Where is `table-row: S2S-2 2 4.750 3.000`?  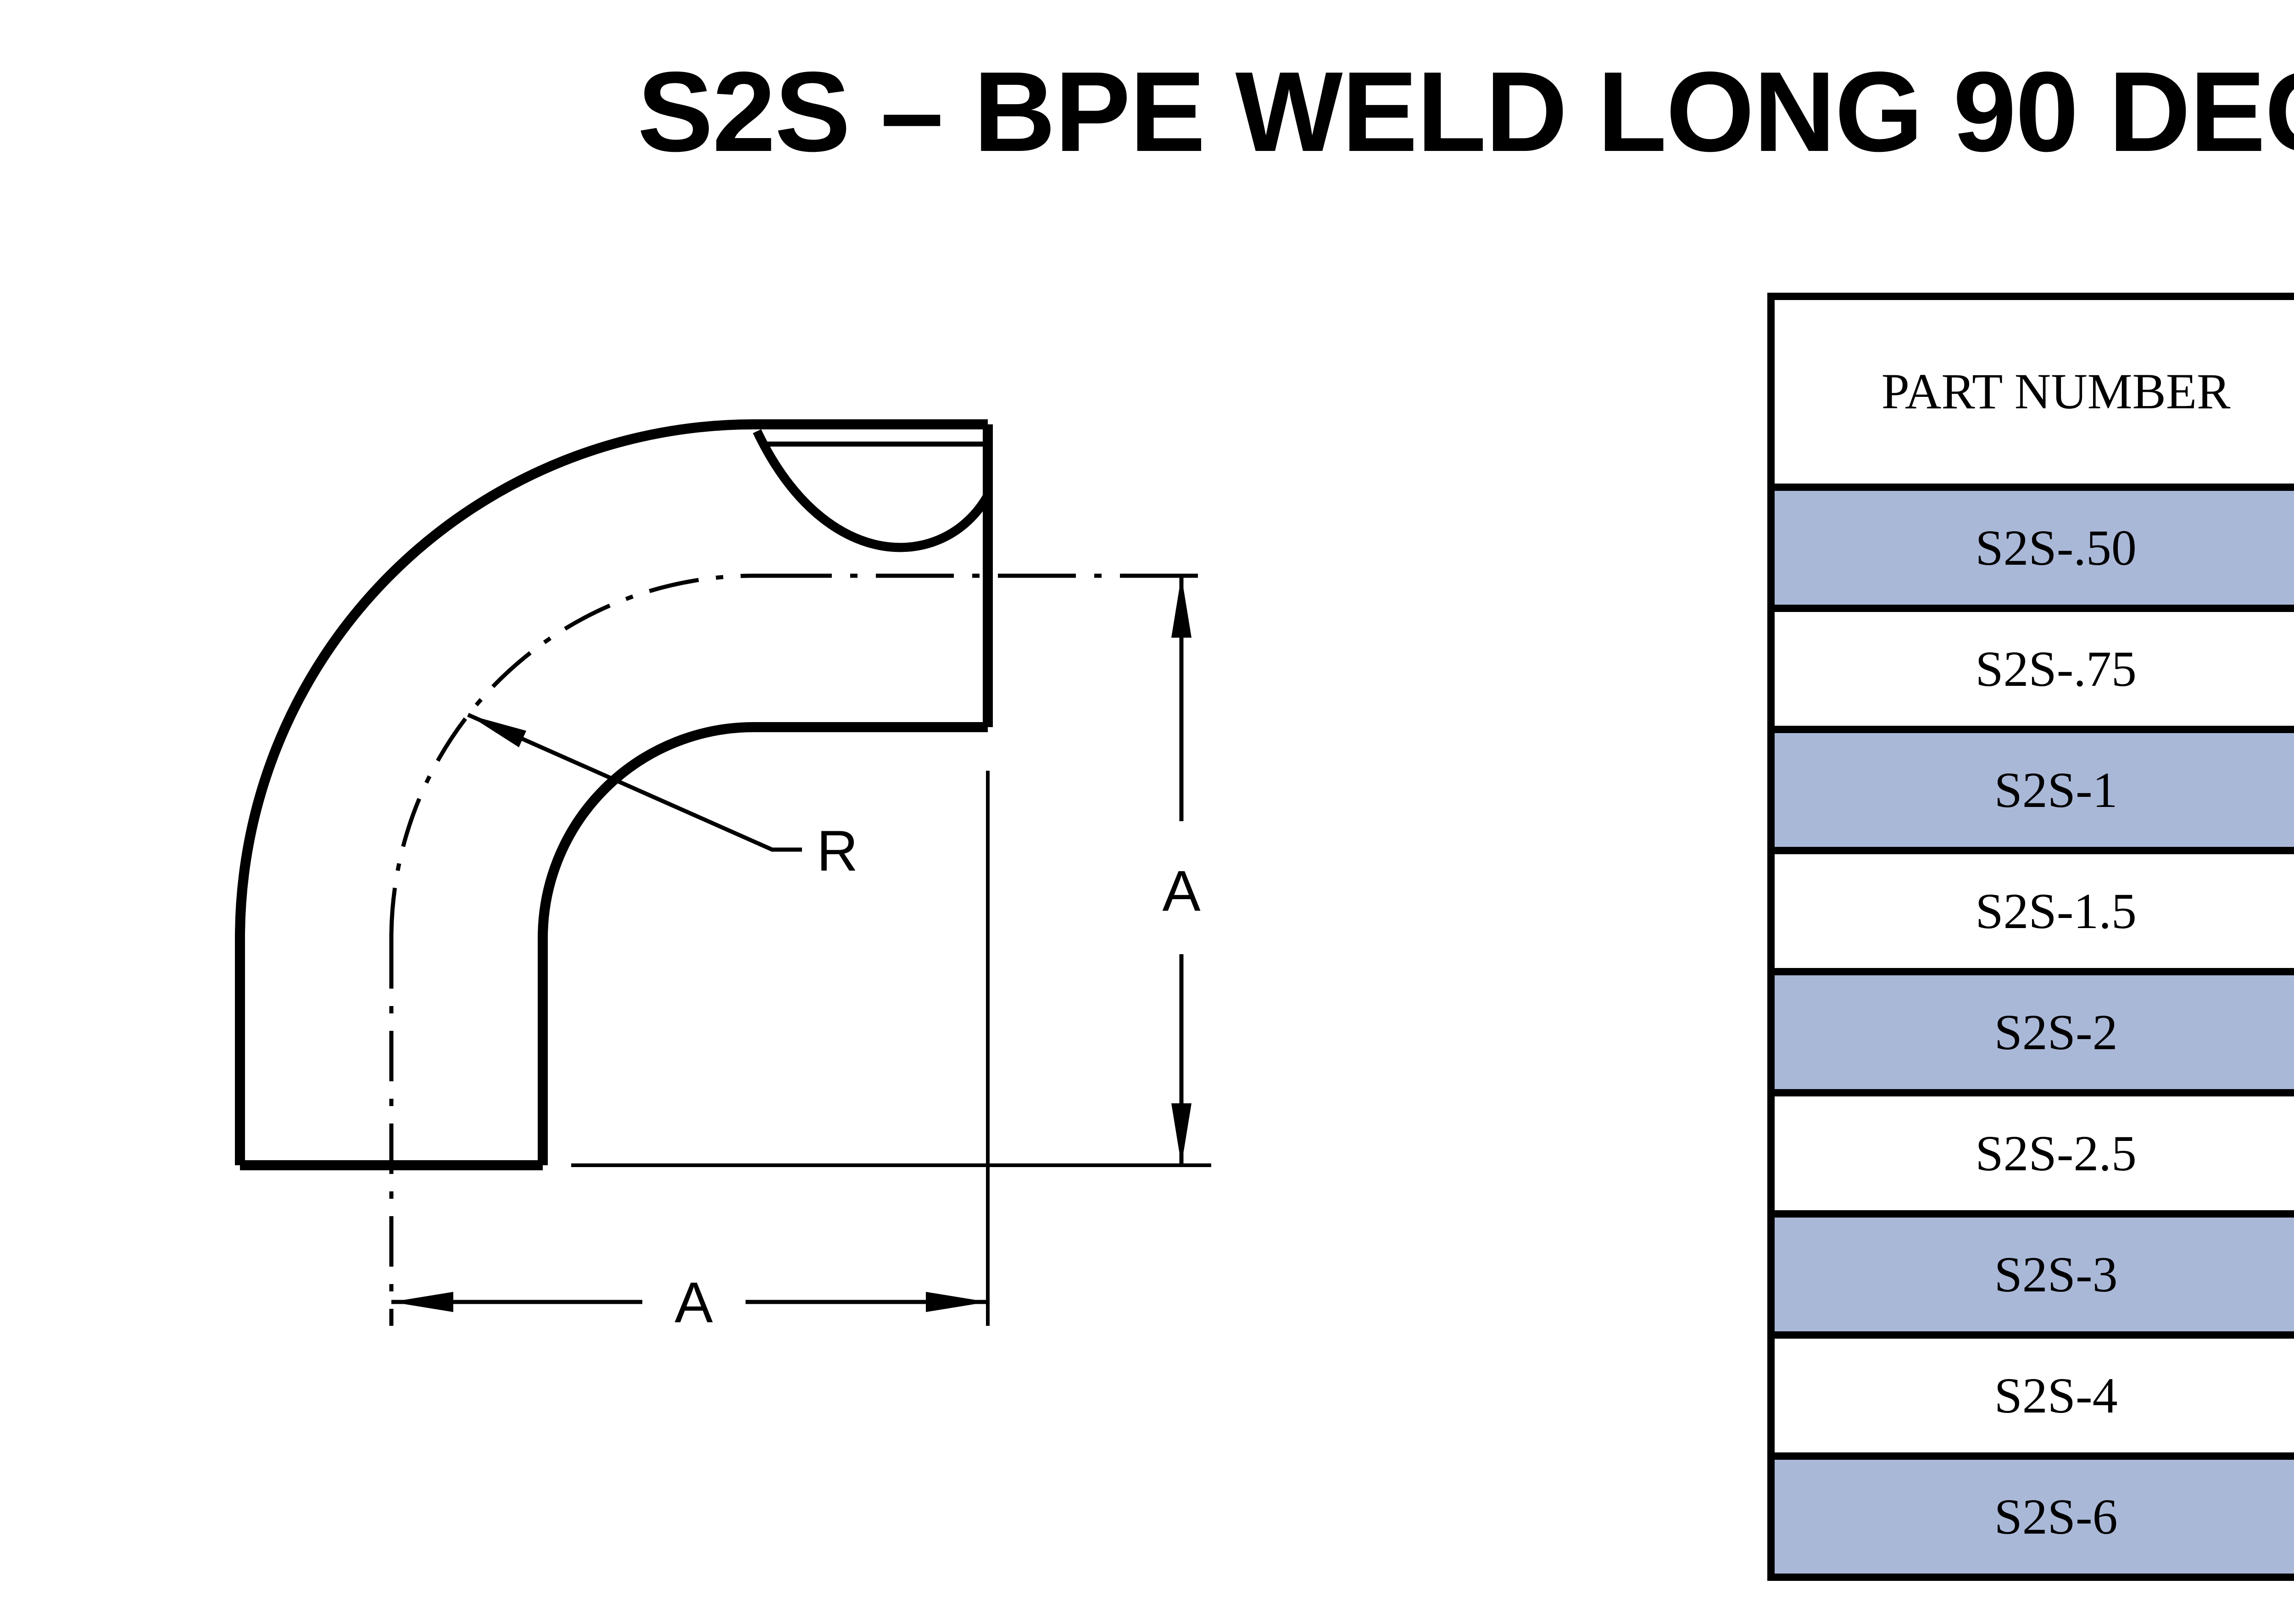 table-row: S2S-2 2 4.750 3.000 is located at coordinates (2030, 1032).